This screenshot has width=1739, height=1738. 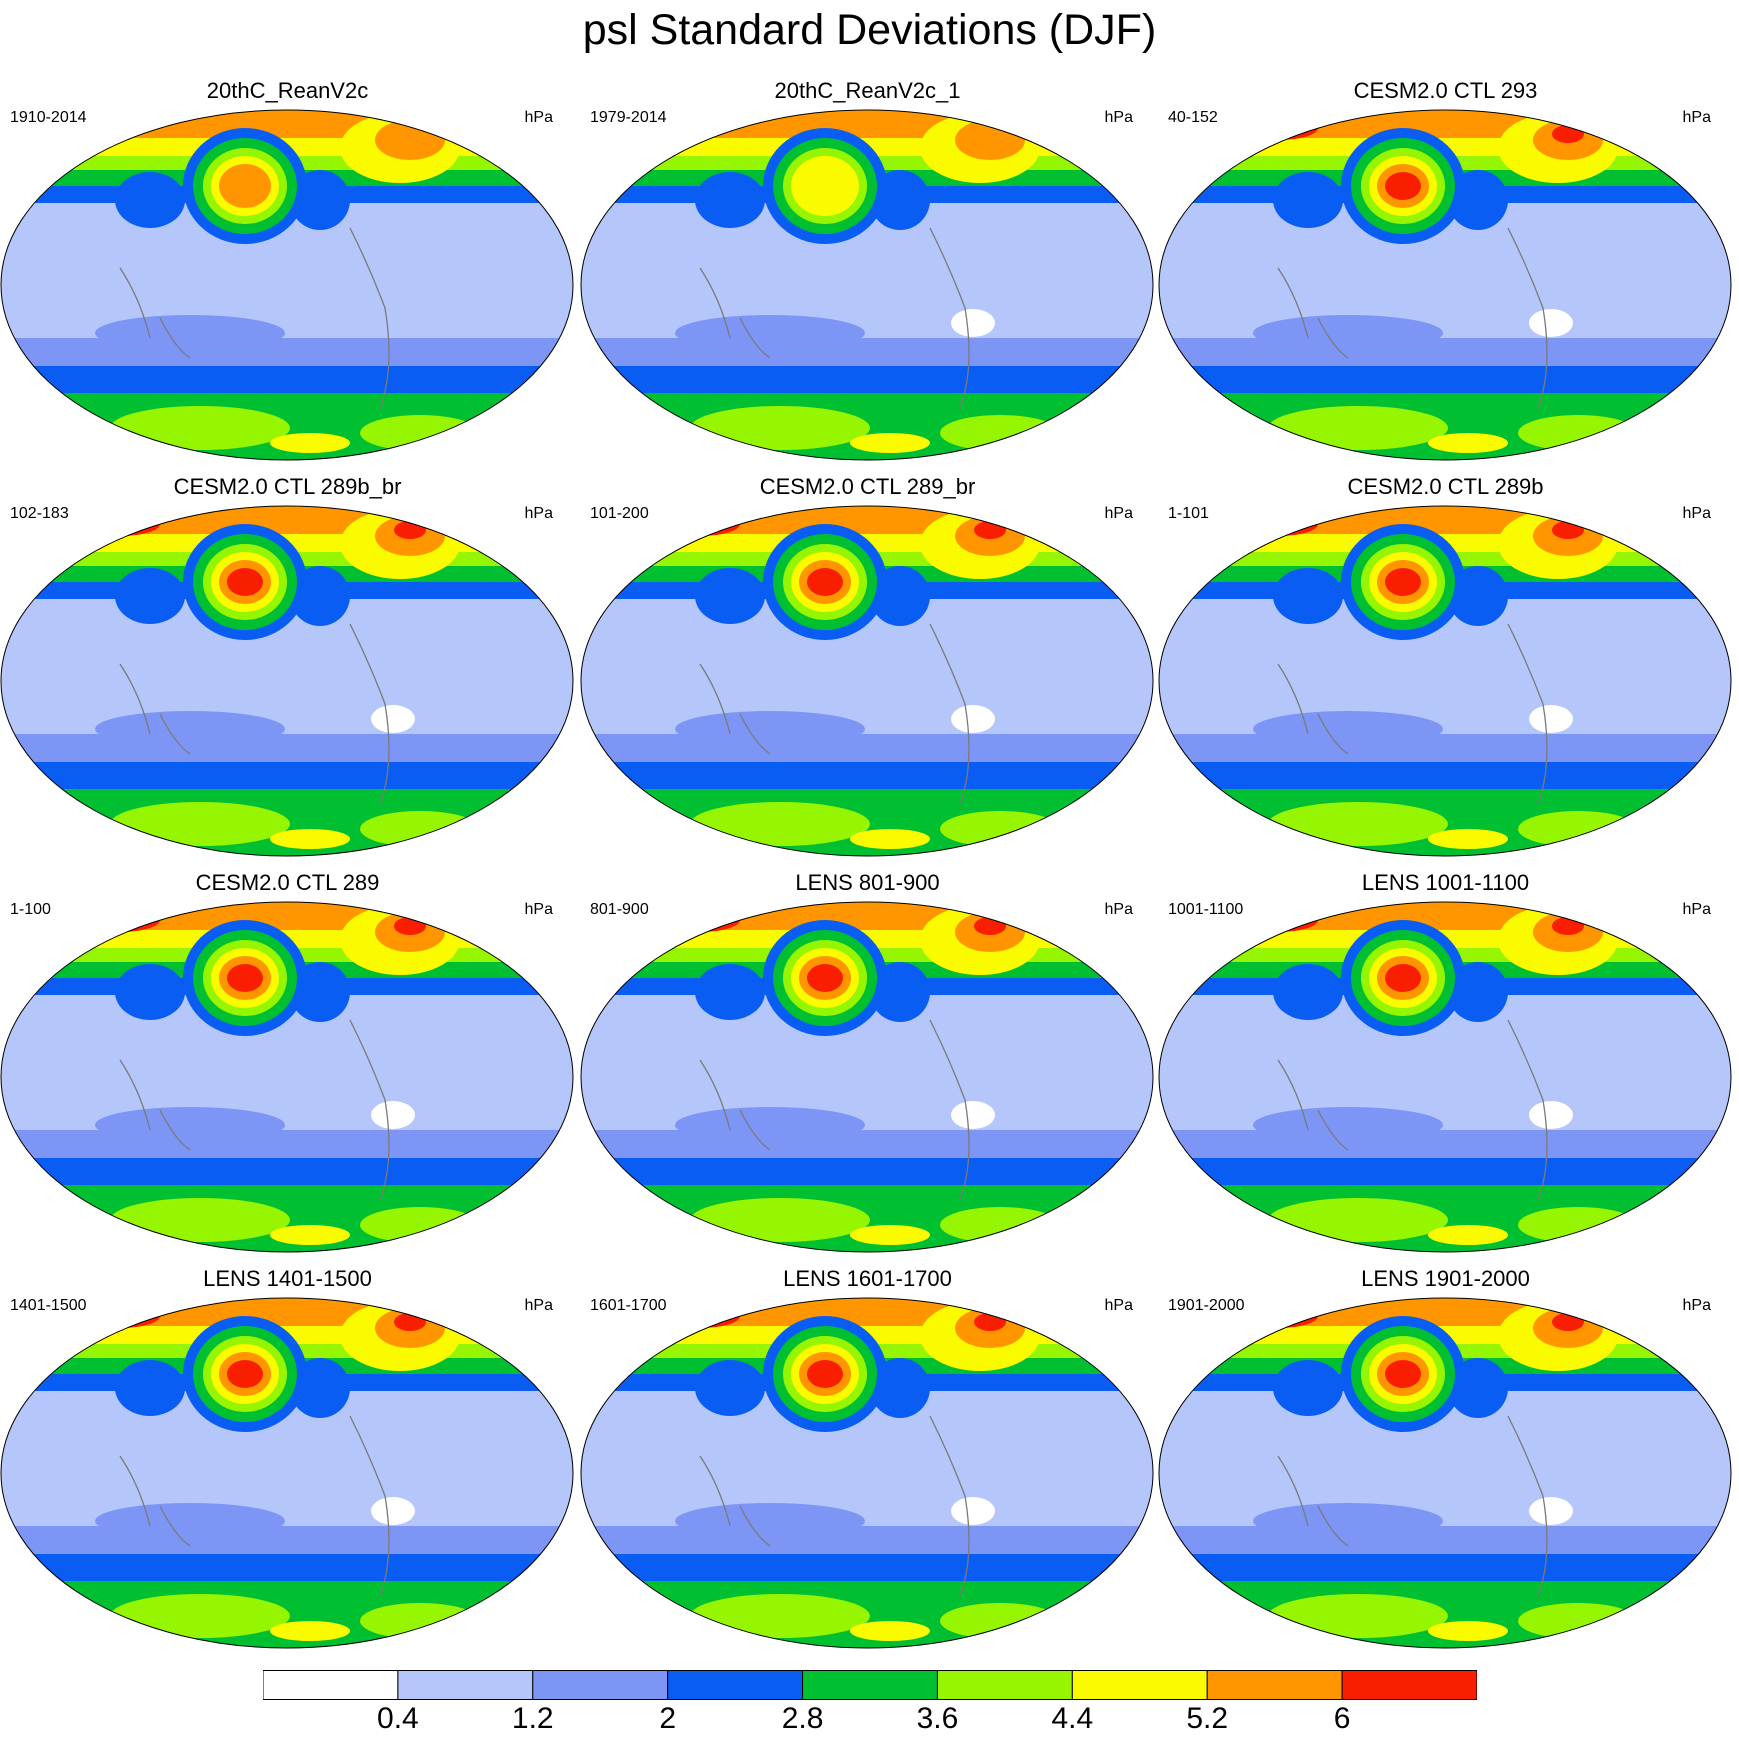 What do you see at coordinates (1445, 666) in the screenshot?
I see `map-panel: CESM2.0 CTL 289b 1-101 hPa` at bounding box center [1445, 666].